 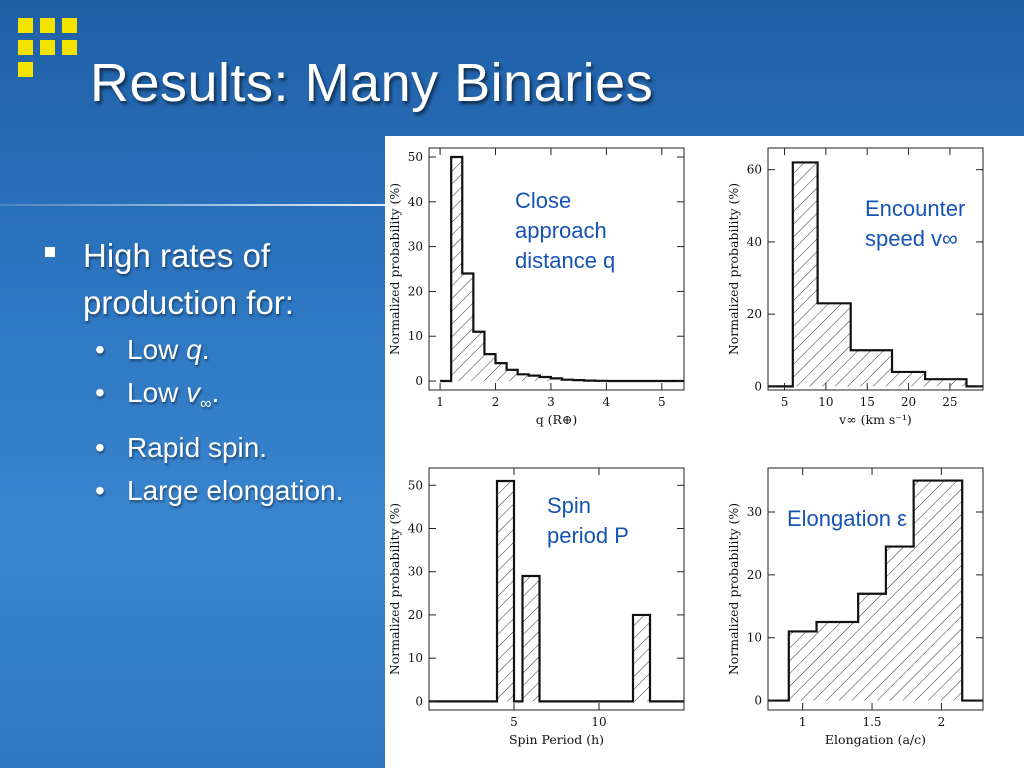 What do you see at coordinates (230, 398) in the screenshot?
I see `sub-item: • Low v∞.` at bounding box center [230, 398].